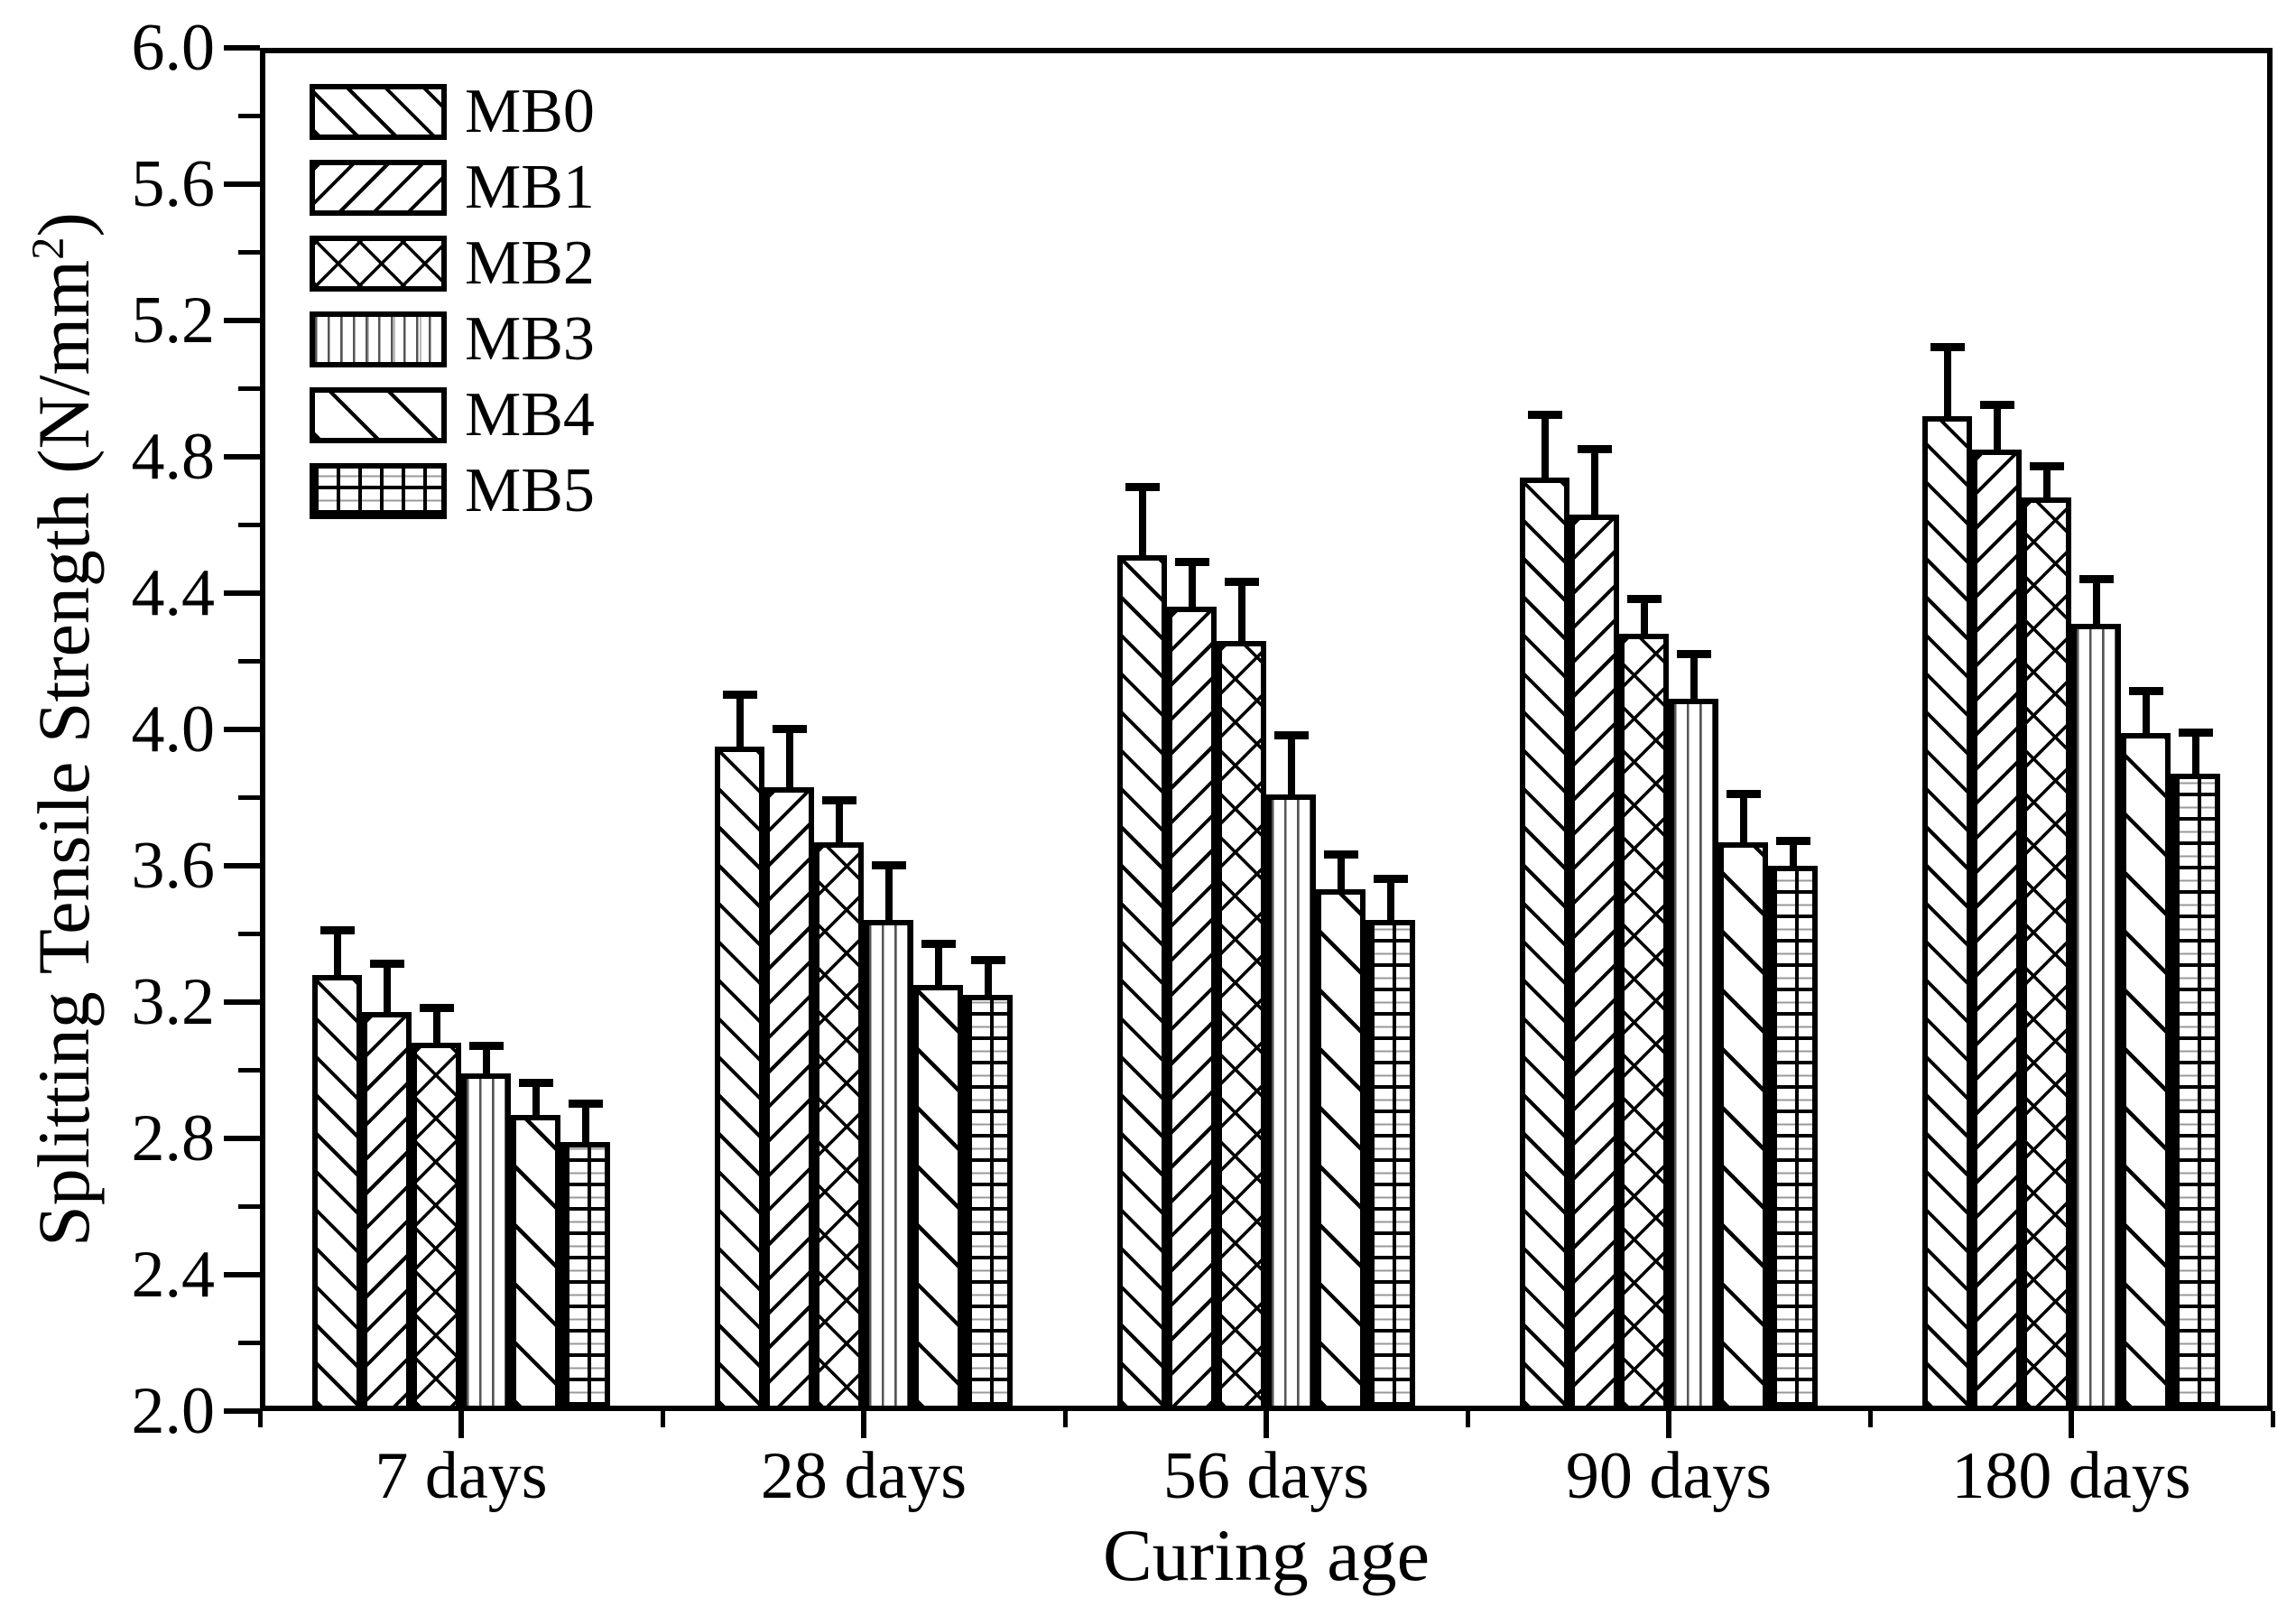 The width and height of the screenshot is (2296, 1616). Describe the element at coordinates (789, 1099) in the screenshot. I see `bar-MB1-28-days` at that location.